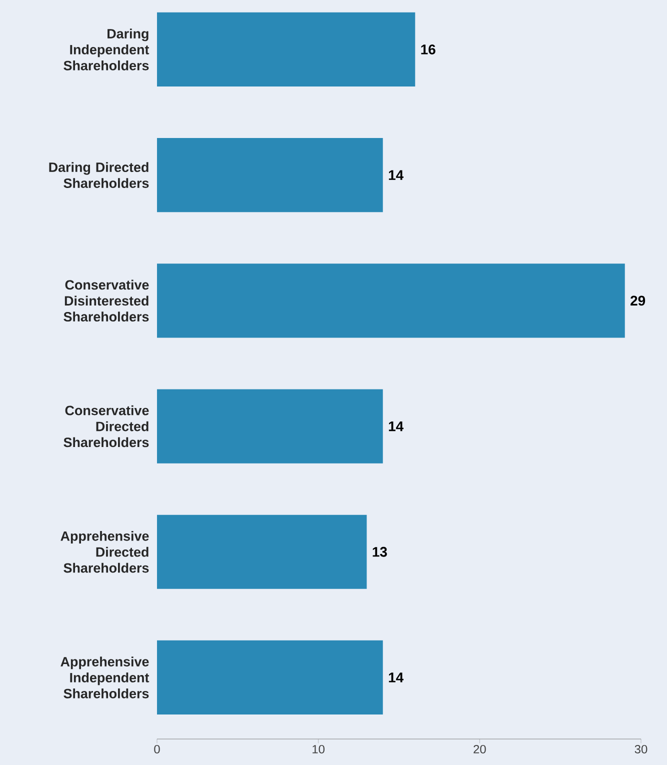  I want to click on data-label: 29, so click(638, 301).